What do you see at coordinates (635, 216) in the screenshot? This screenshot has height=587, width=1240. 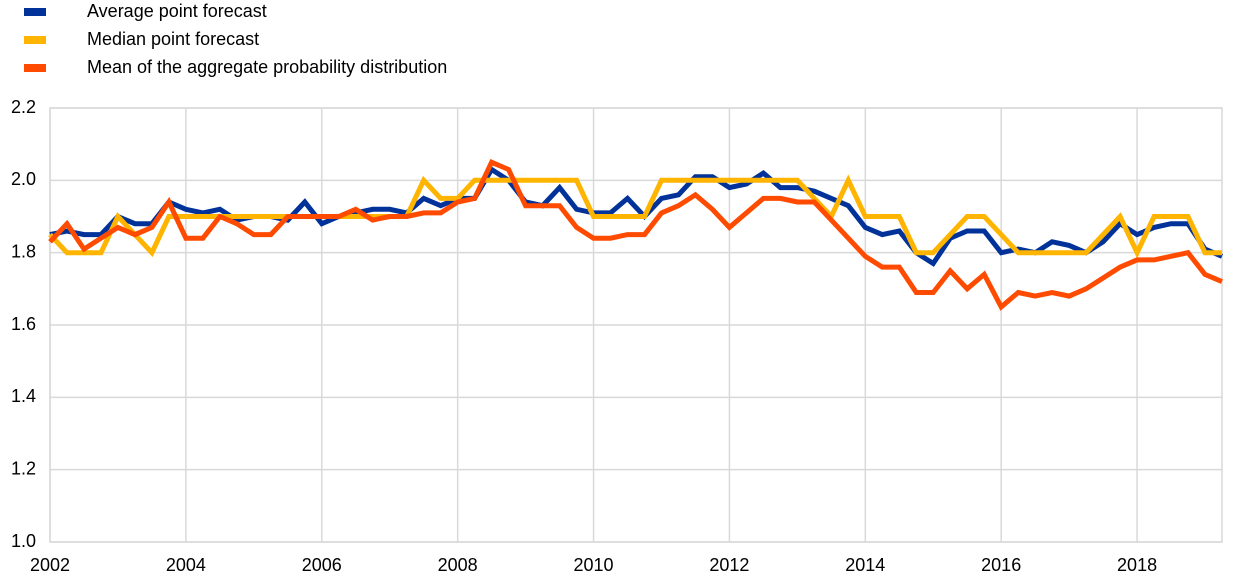 I see `series-line` at bounding box center [635, 216].